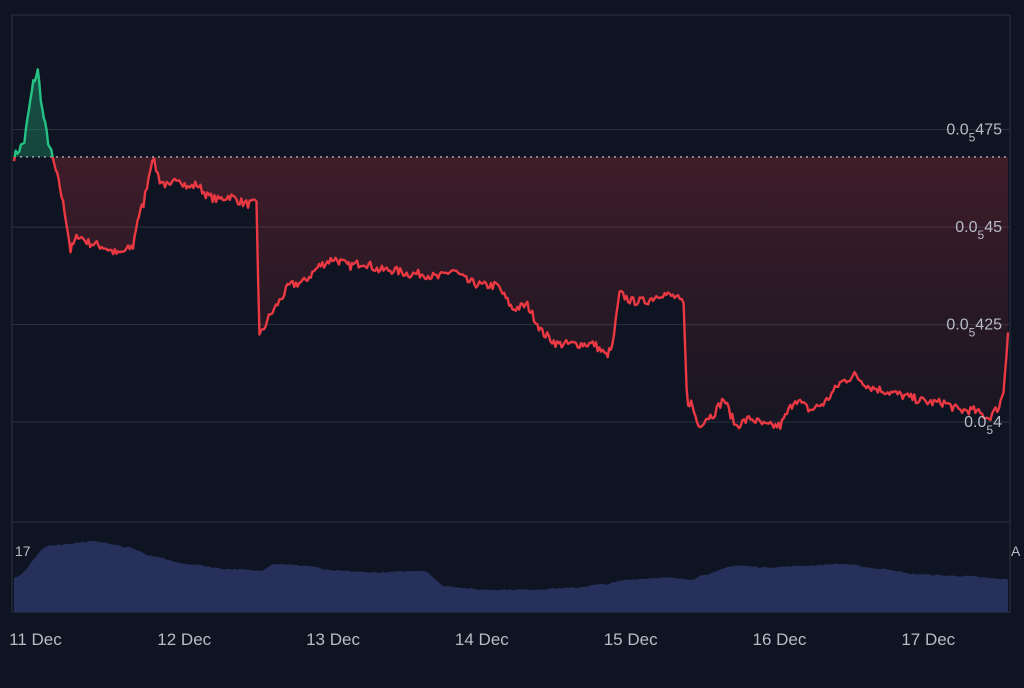  Describe the element at coordinates (974, 279) in the screenshot. I see `y-axis-labels: 0.05475 0.0545 0.05425 0.054` at that location.